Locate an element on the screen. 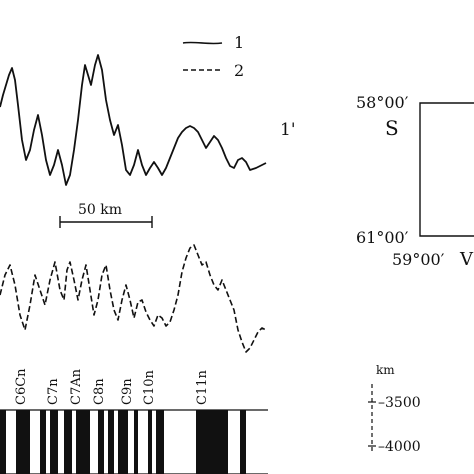 The height and width of the screenshot is (474, 474). chron-labels: C6Cn C7n C7An C8n C9n C10n C11n is located at coordinates (112, 386).